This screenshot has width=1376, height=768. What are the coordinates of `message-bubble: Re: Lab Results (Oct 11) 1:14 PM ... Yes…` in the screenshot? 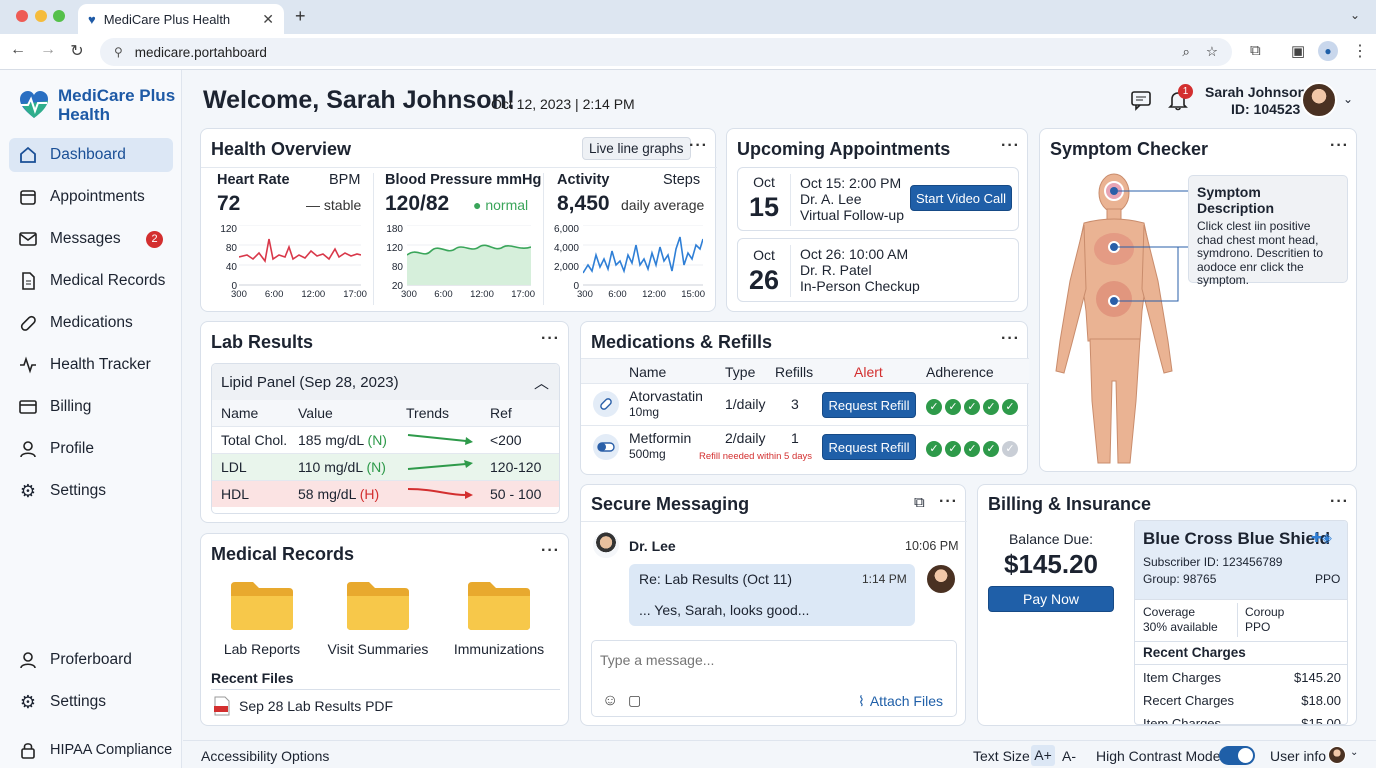 It's located at (772, 595).